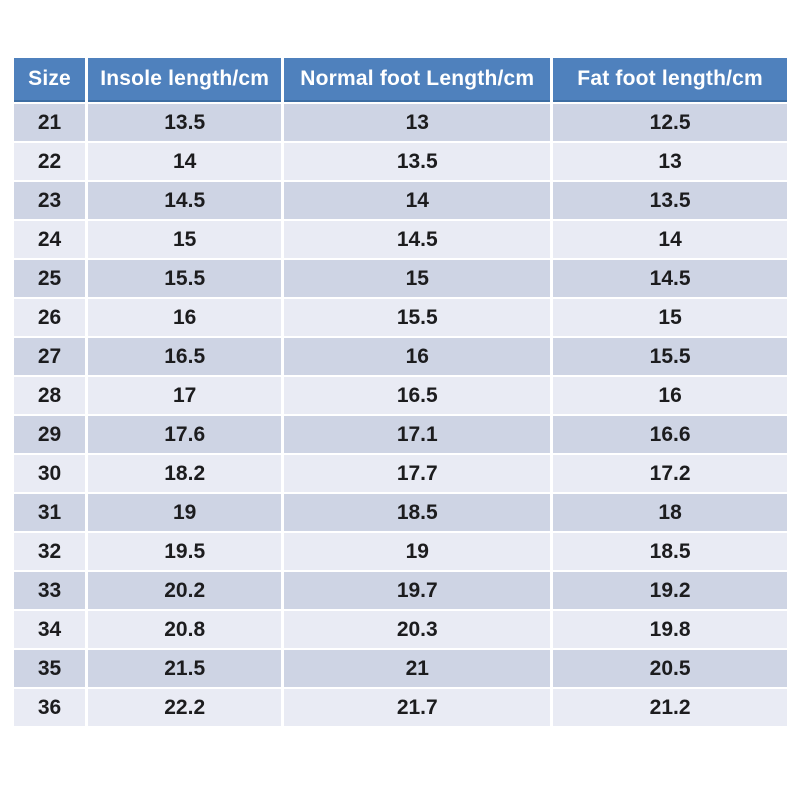  I want to click on normal-foot-length-cell: 15, so click(417, 278).